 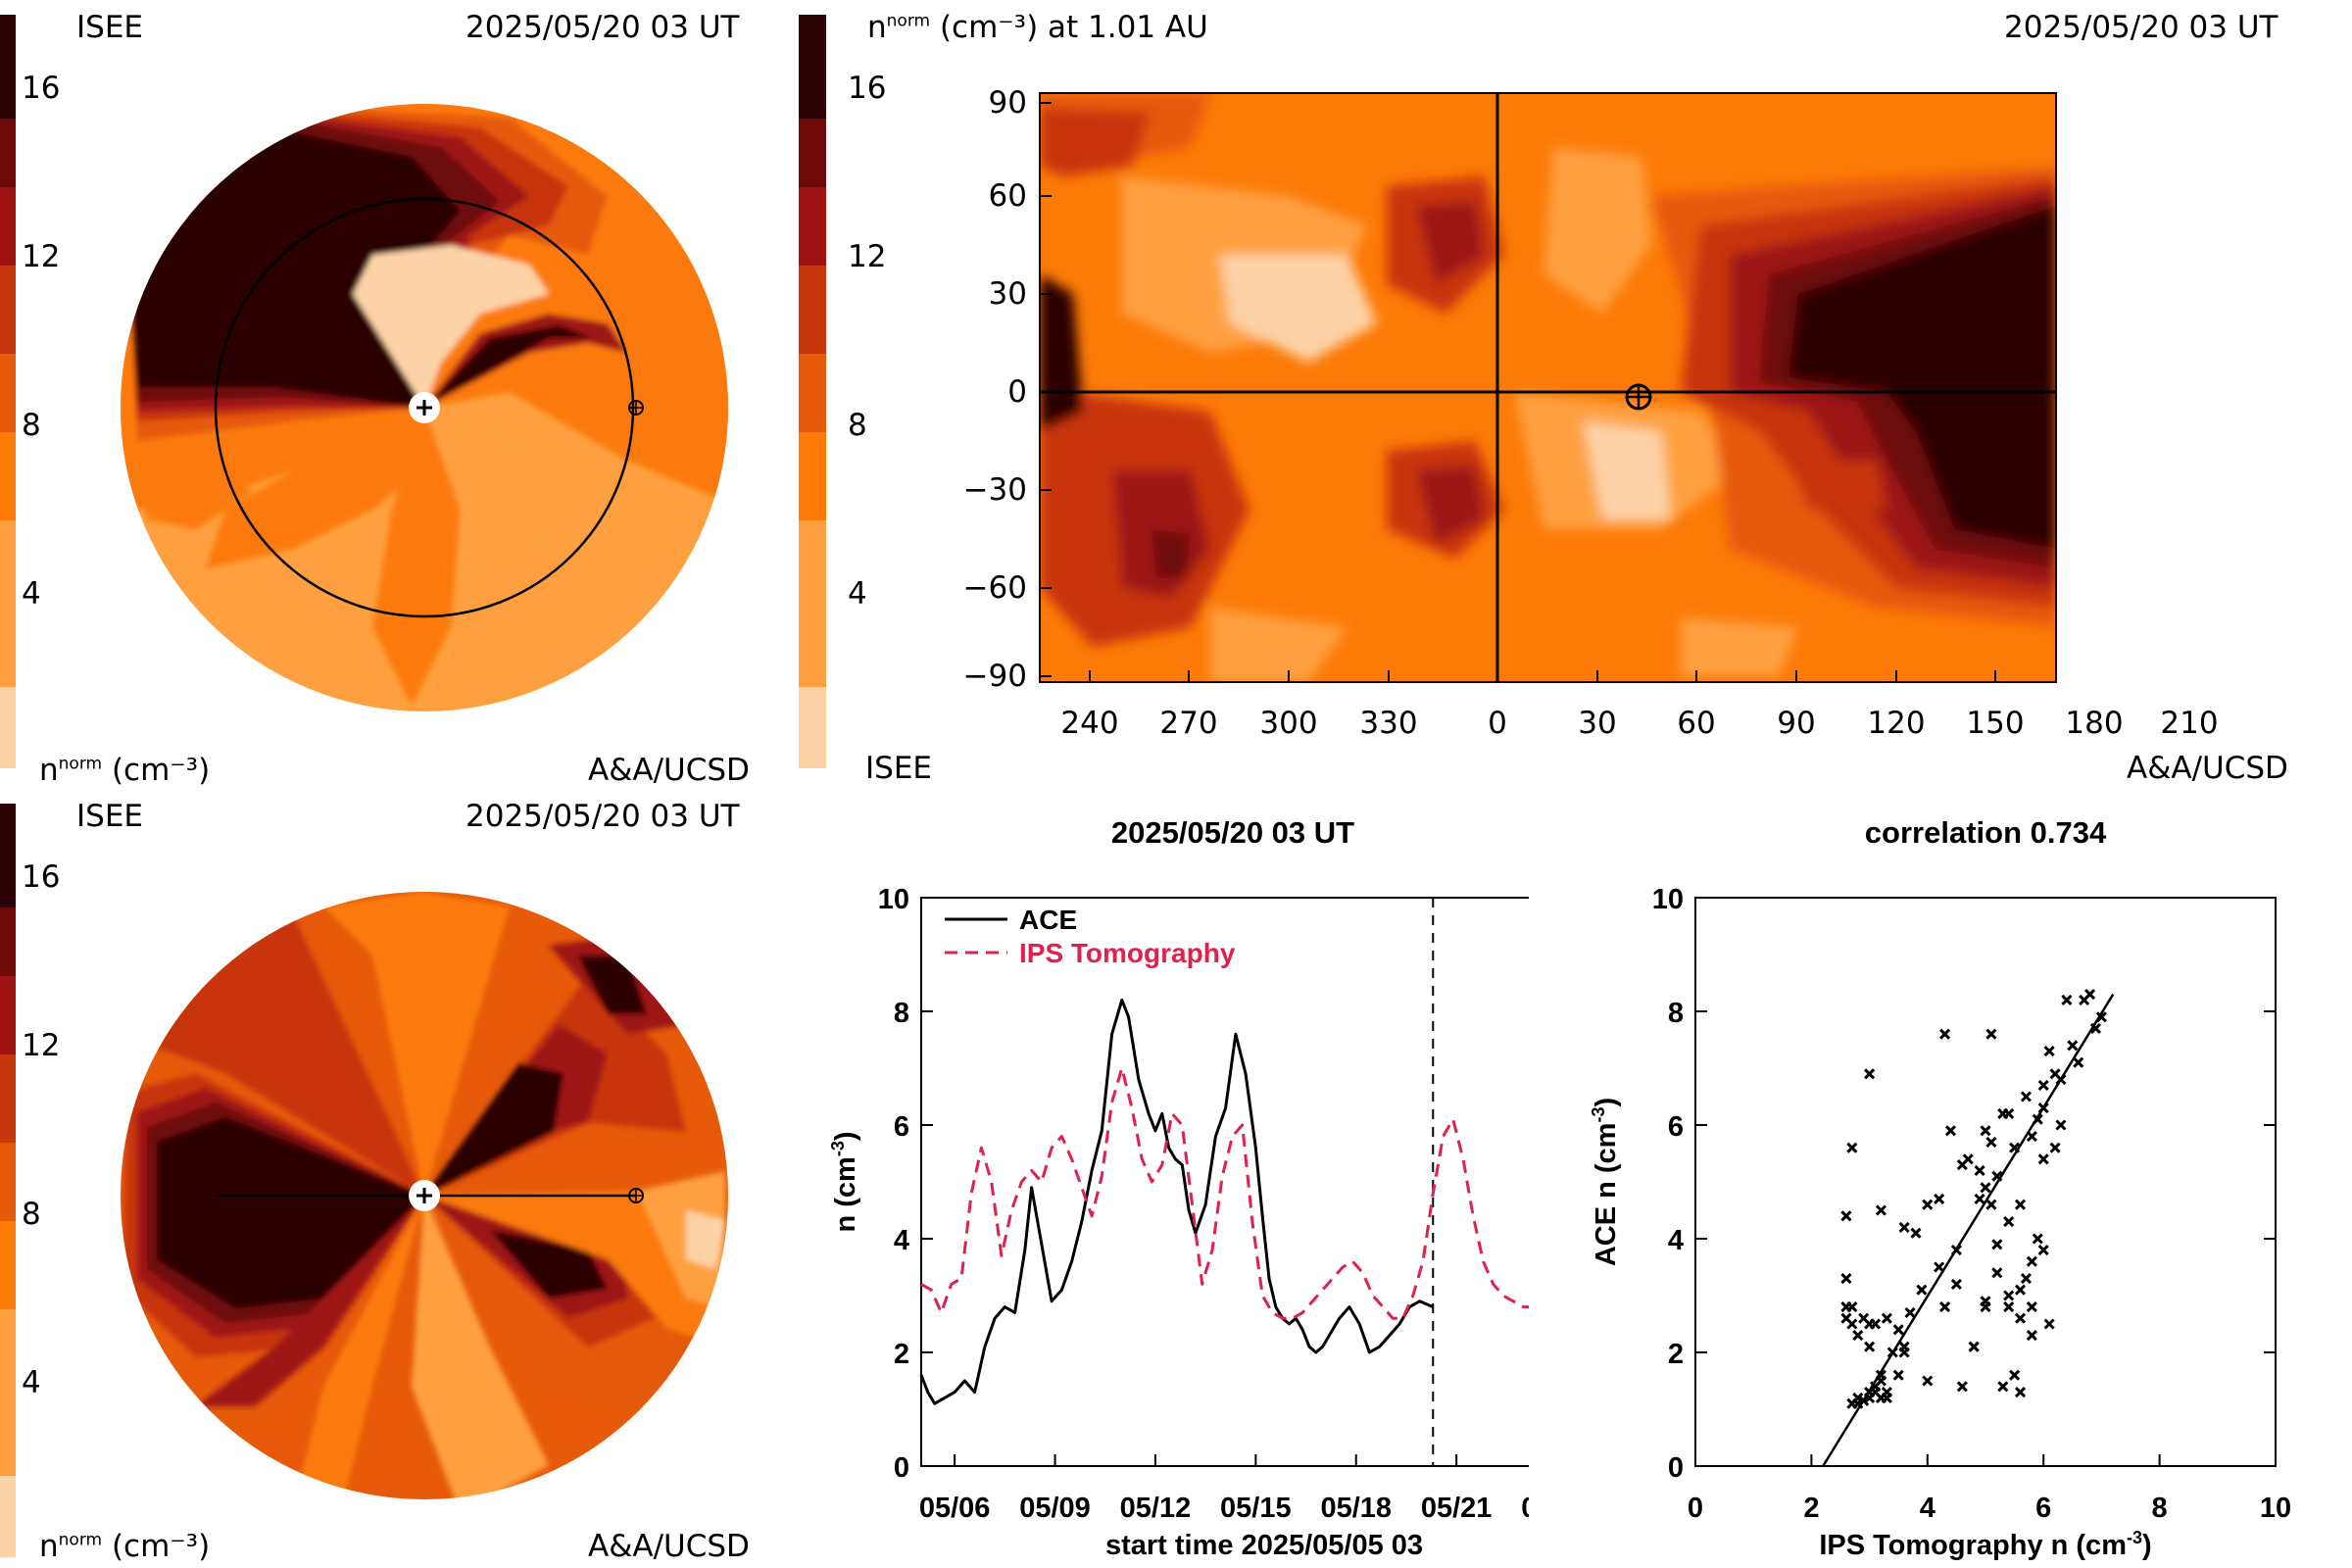 I want to click on x-tick-label: 180, so click(x=2094, y=723).